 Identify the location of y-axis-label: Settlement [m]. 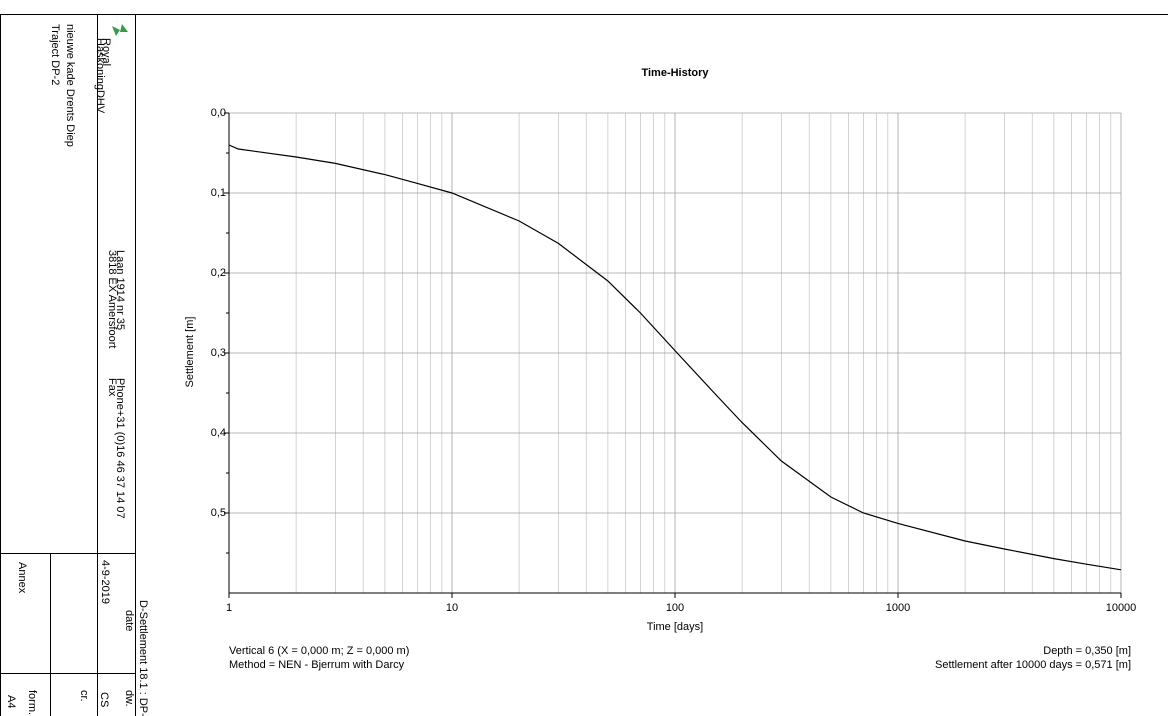
(190, 352).